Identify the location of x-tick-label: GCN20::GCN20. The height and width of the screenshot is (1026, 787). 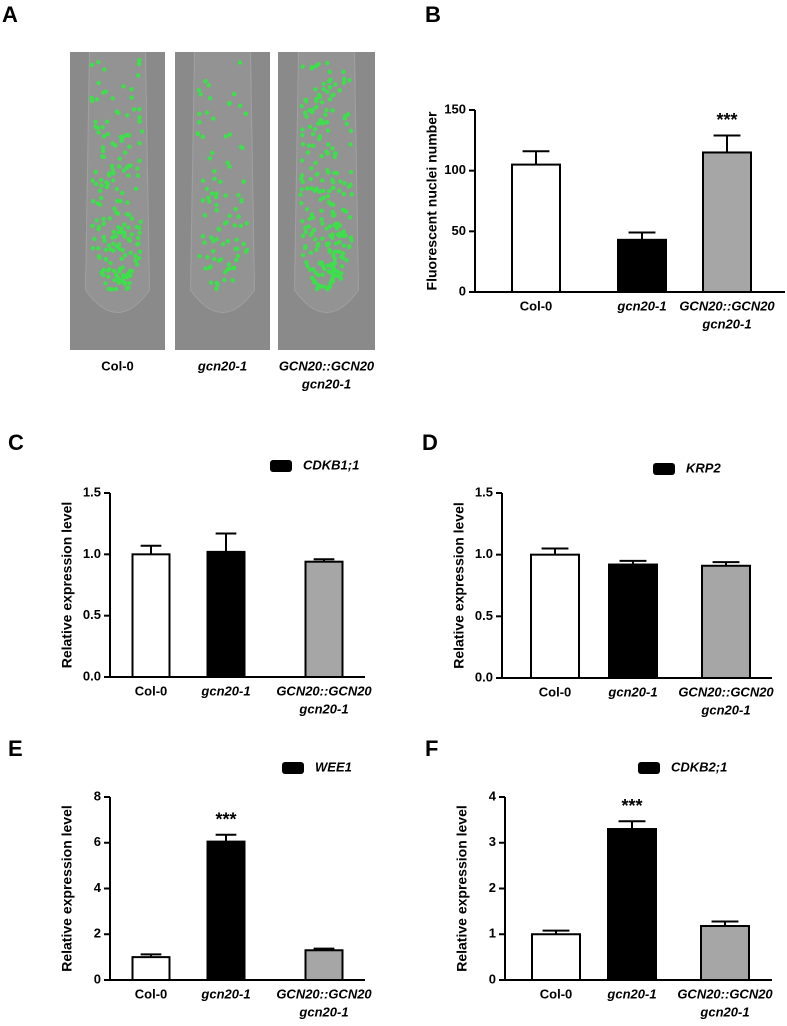
(324, 993).